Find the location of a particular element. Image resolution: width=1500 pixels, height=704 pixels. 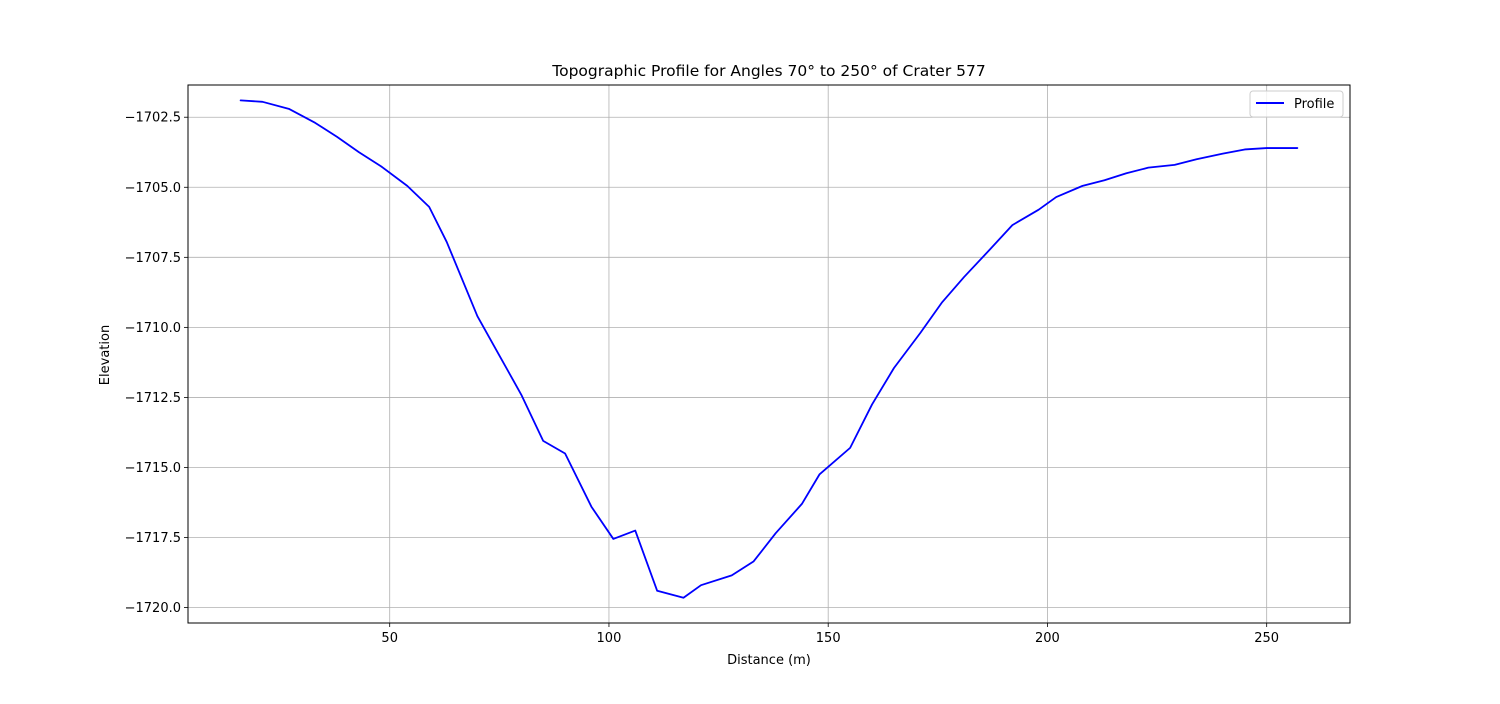

x-tick-label: 50 is located at coordinates (389, 638).